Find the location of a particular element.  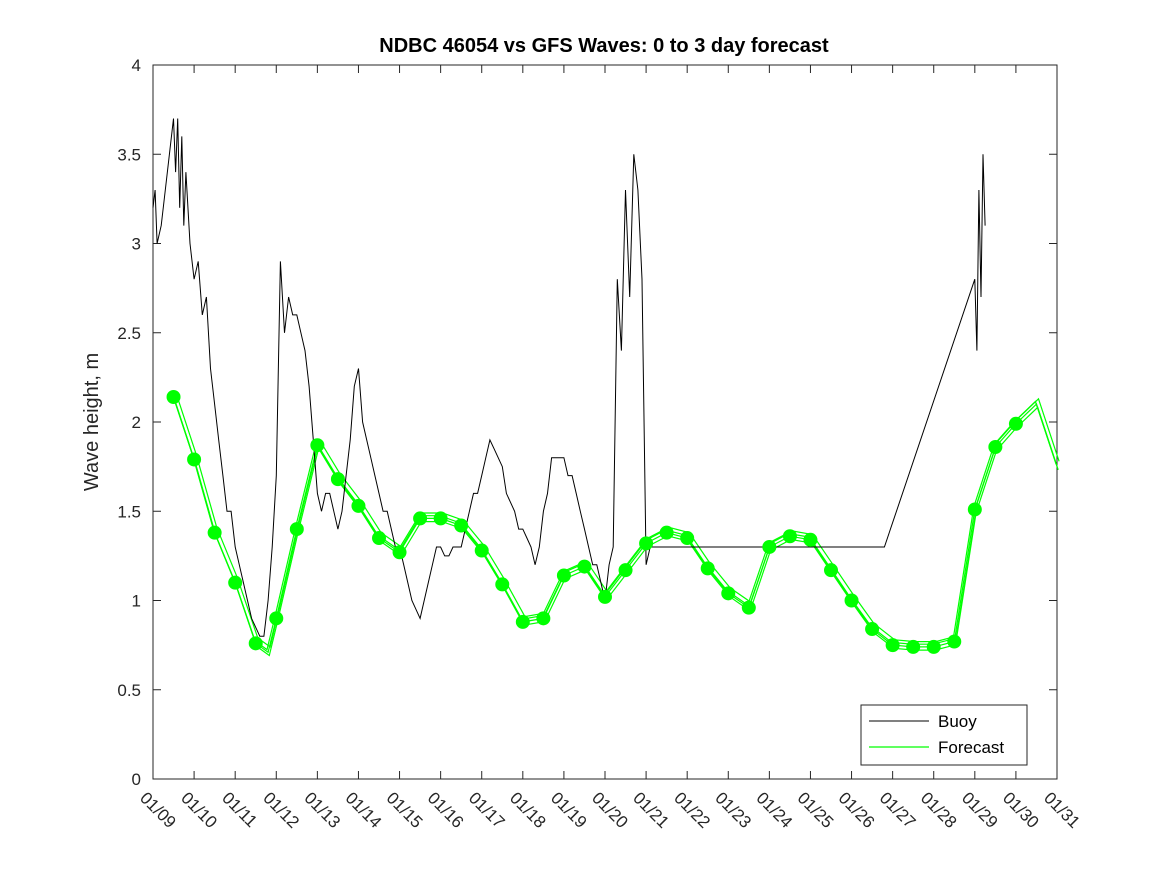

legend-box is located at coordinates (944, 735).